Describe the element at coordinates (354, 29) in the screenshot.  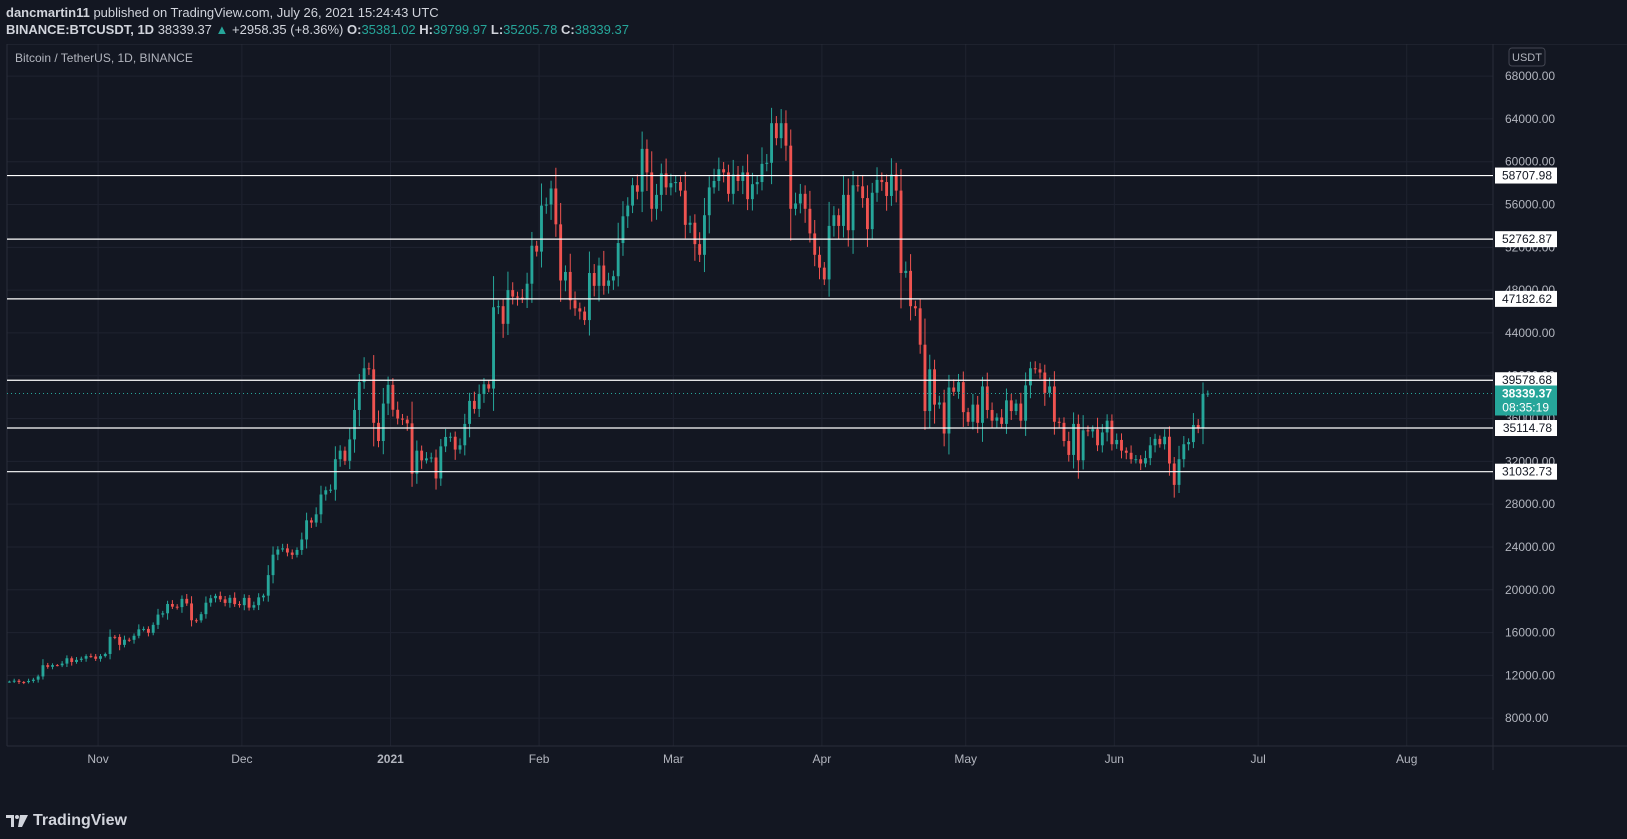
I see `open-label: O:` at that location.